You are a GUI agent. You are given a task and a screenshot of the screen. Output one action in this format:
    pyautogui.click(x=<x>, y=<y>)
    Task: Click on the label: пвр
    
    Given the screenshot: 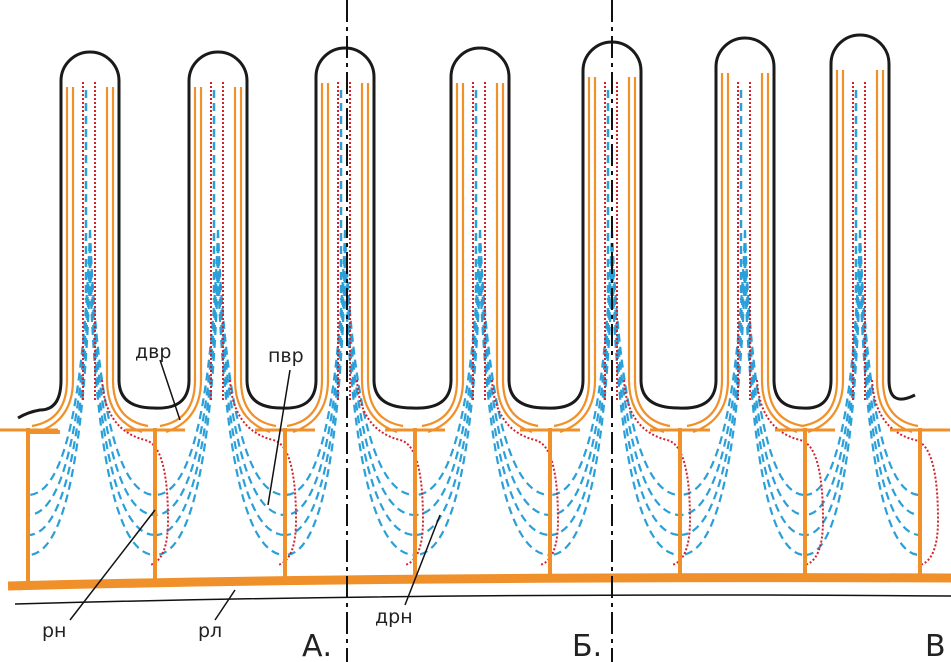 What is the action you would take?
    pyautogui.click(x=286, y=356)
    